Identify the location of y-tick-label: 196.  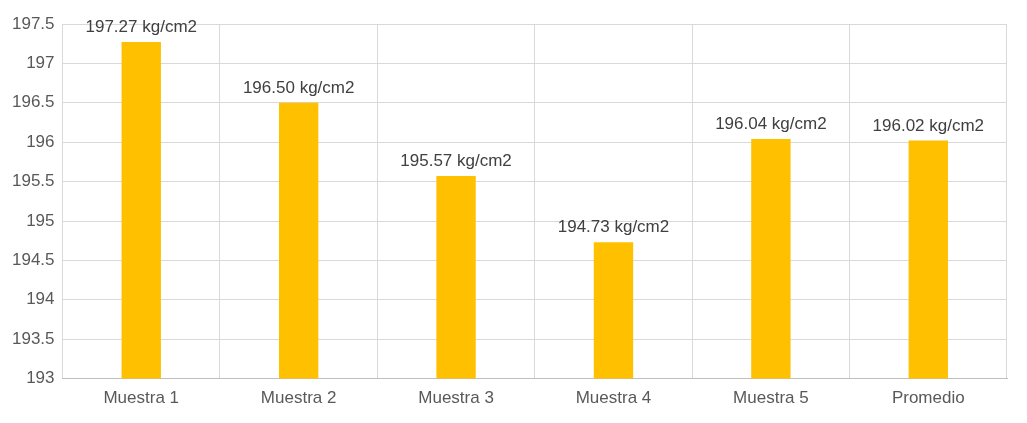
(40, 141).